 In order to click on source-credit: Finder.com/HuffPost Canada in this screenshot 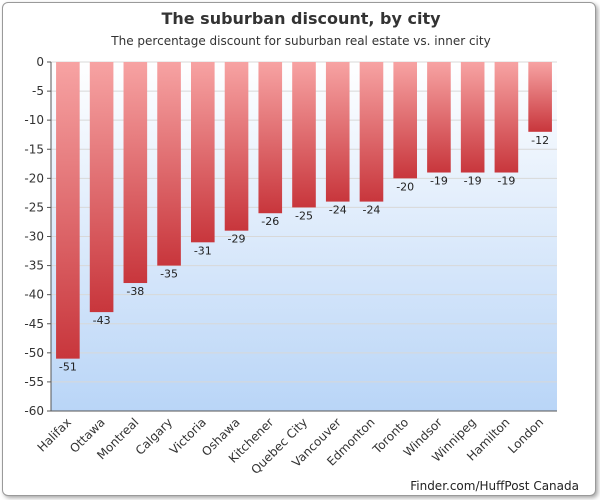, I will do `click(494, 486)`.